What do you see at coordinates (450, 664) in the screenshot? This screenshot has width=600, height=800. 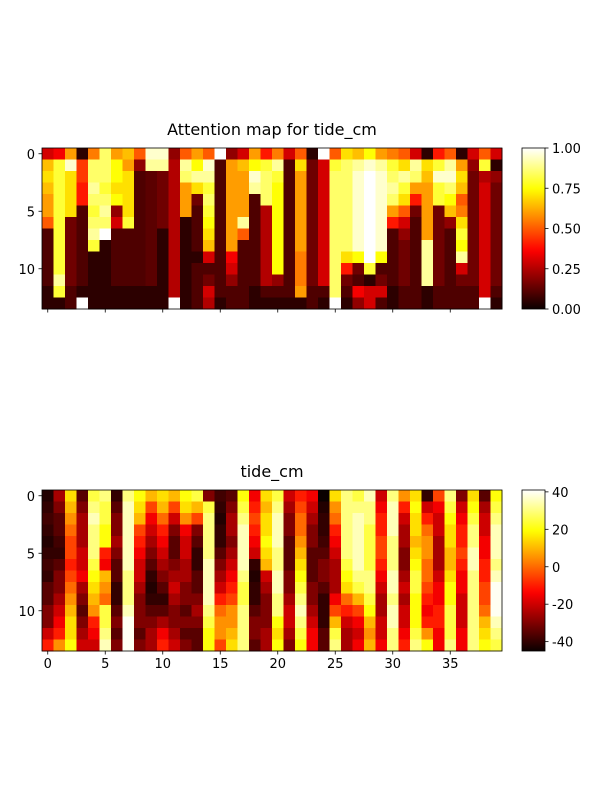 I see `x-tick-label: 35` at bounding box center [450, 664].